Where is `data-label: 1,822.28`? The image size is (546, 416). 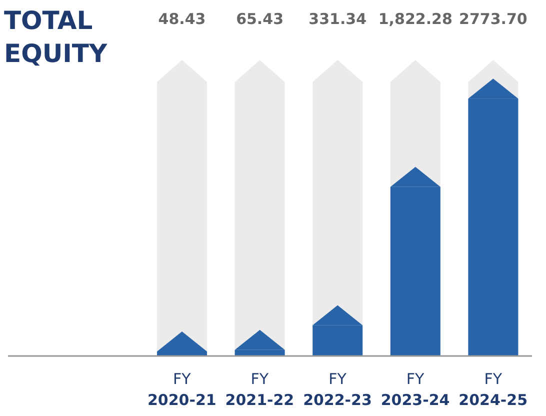
data-label: 1,822.28 is located at coordinates (415, 19).